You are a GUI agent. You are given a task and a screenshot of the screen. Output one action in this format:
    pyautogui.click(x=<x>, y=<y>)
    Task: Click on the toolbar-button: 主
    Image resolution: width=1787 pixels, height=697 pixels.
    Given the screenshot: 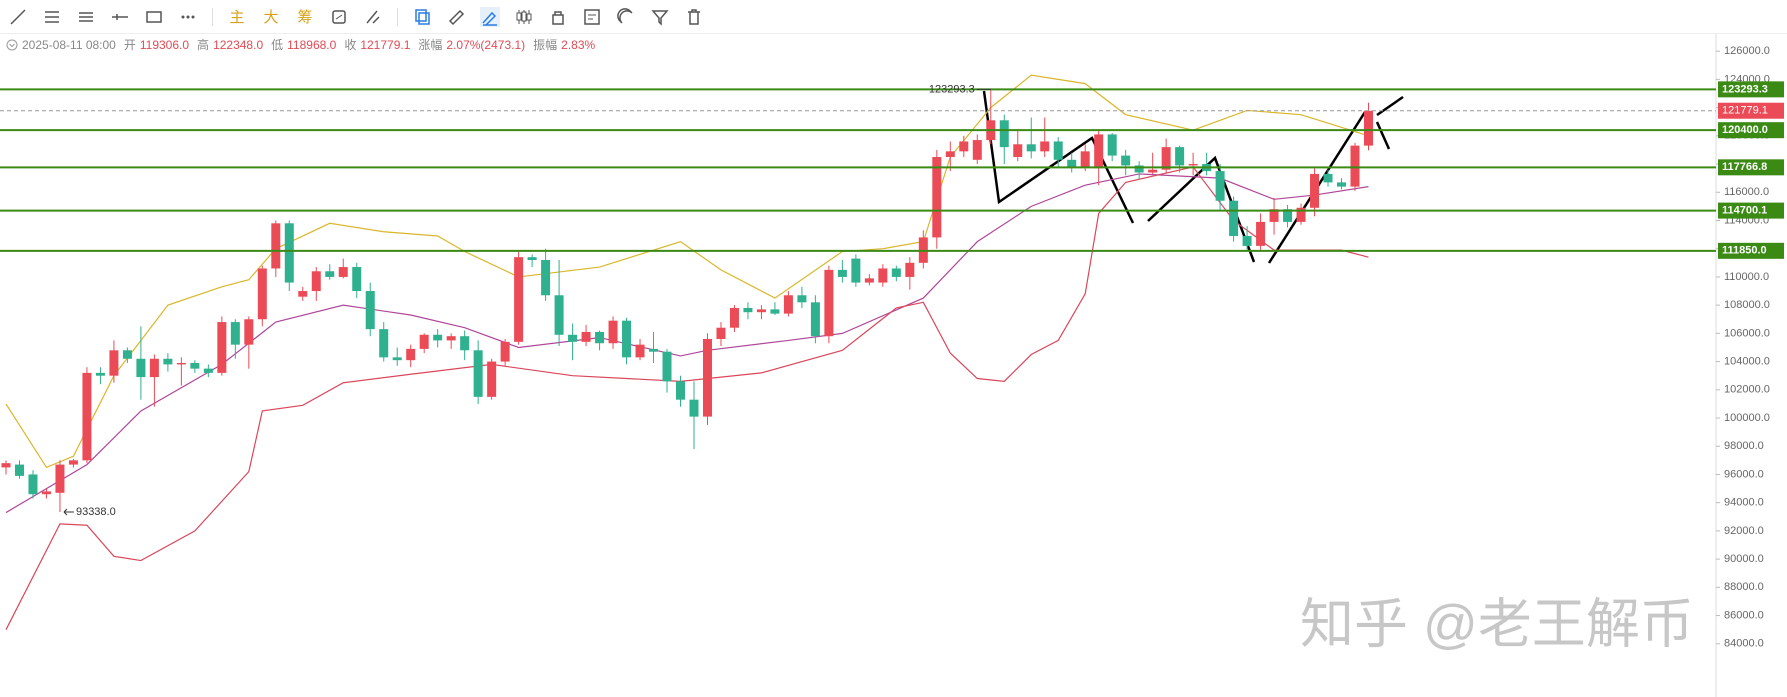 What is the action you would take?
    pyautogui.click(x=237, y=17)
    